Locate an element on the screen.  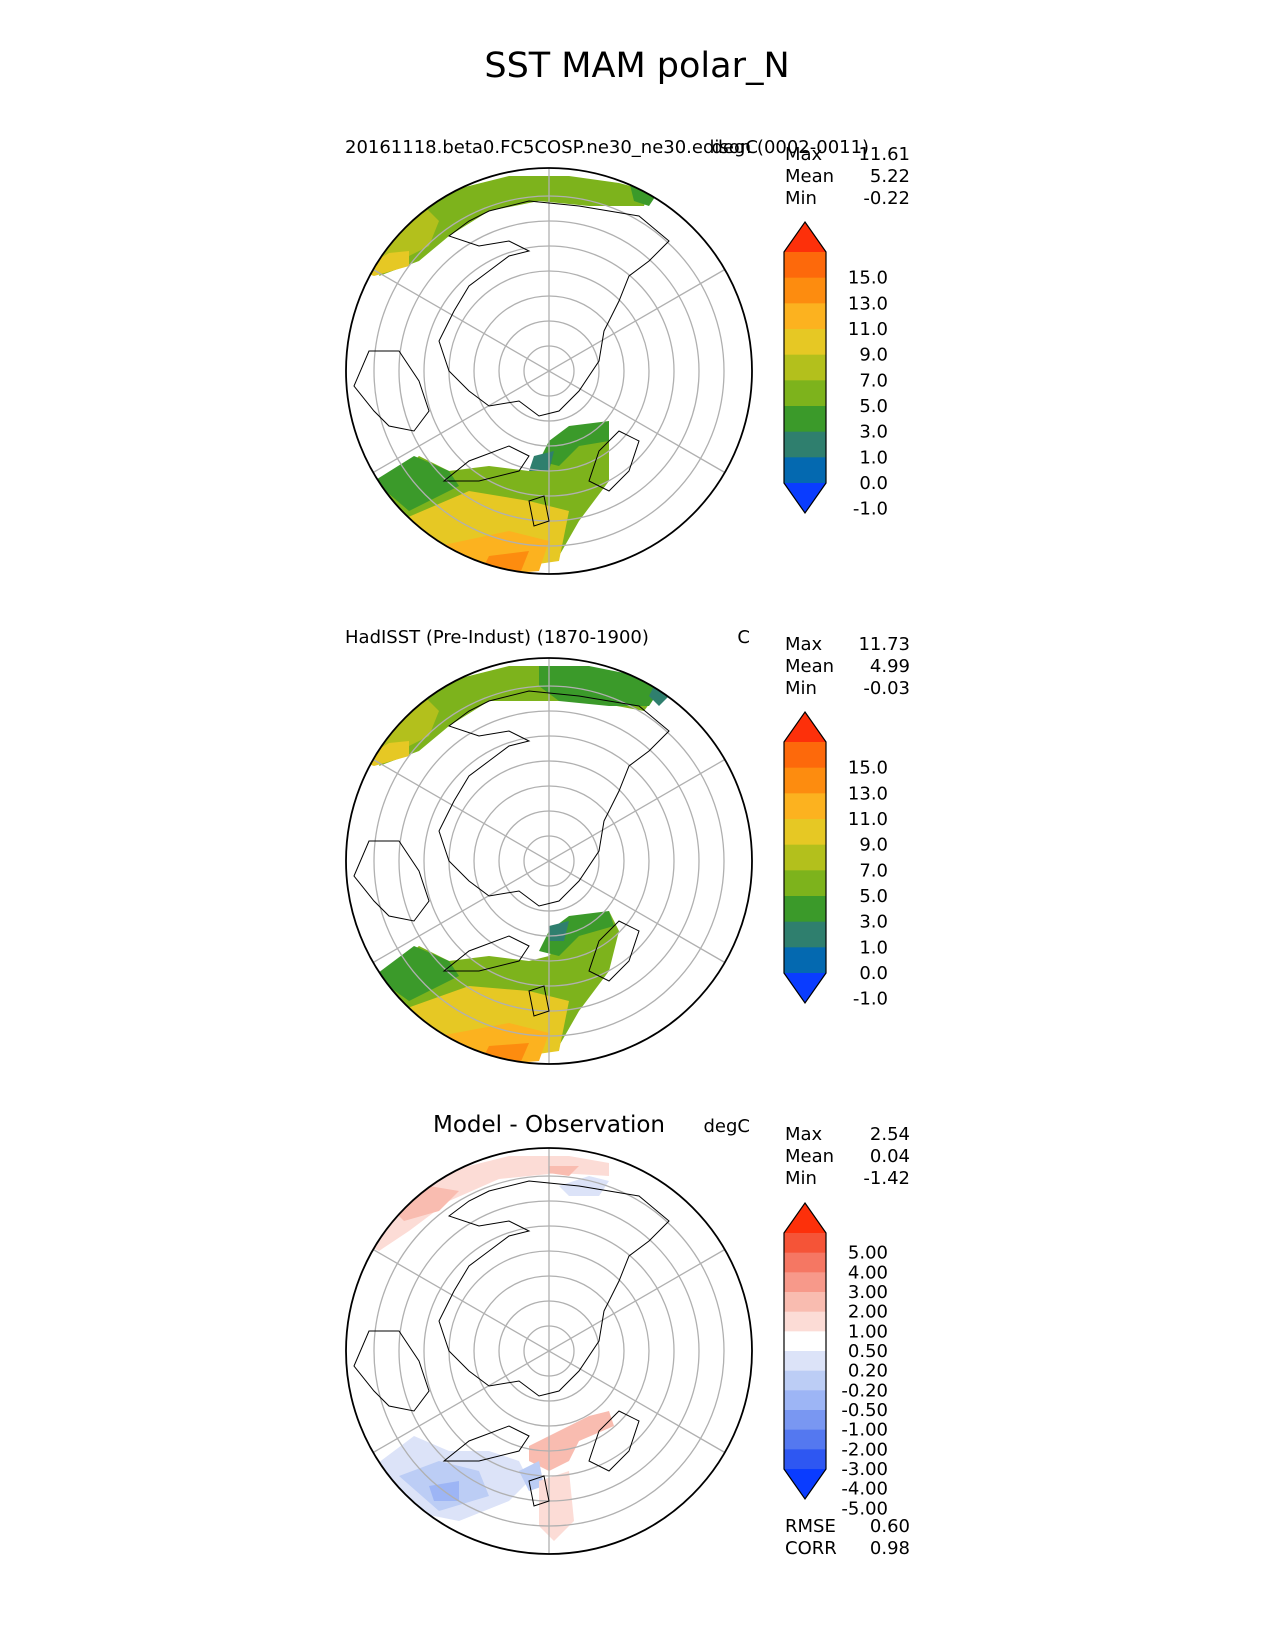
panel-obs-units: C is located at coordinates (743, 637).